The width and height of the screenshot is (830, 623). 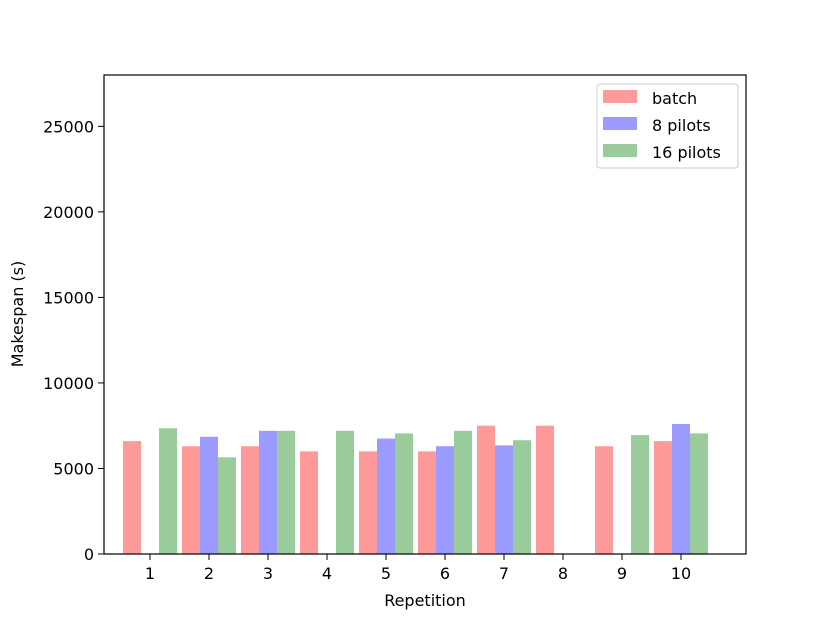 I want to click on y-axis: 0 5000 10000 15000 20000 25000, so click(x=73, y=340).